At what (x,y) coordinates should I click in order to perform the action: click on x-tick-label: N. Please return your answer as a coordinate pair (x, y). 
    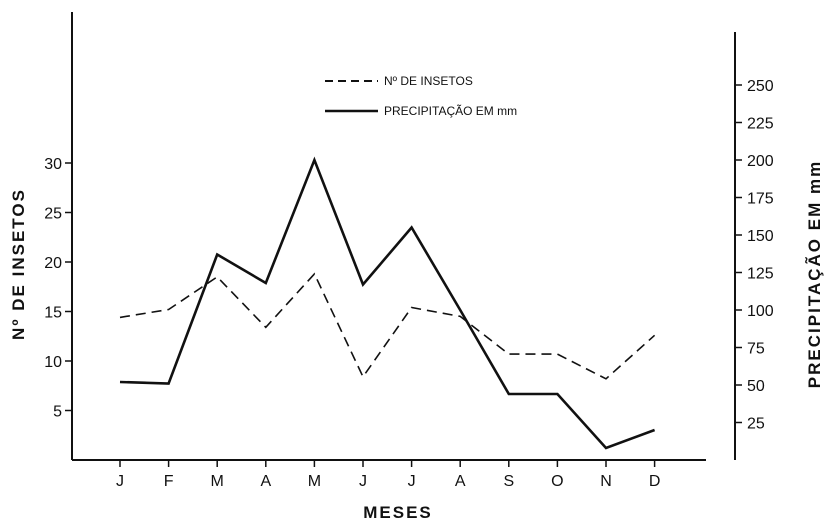
    Looking at the image, I should click on (606, 481).